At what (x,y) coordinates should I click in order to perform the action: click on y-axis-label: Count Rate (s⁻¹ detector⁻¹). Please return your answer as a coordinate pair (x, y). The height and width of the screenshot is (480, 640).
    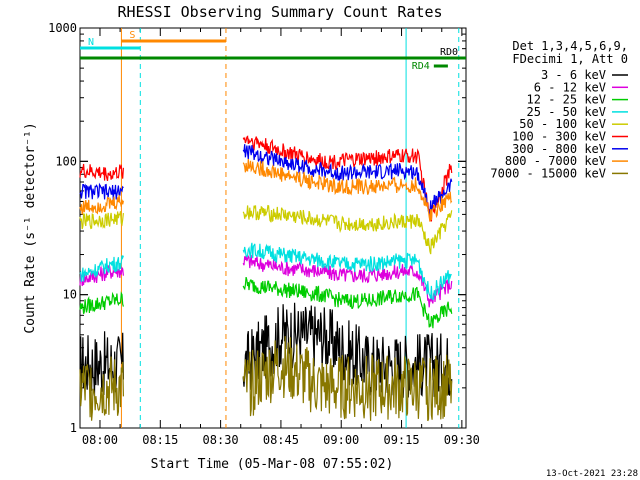
    Looking at the image, I should click on (30, 227).